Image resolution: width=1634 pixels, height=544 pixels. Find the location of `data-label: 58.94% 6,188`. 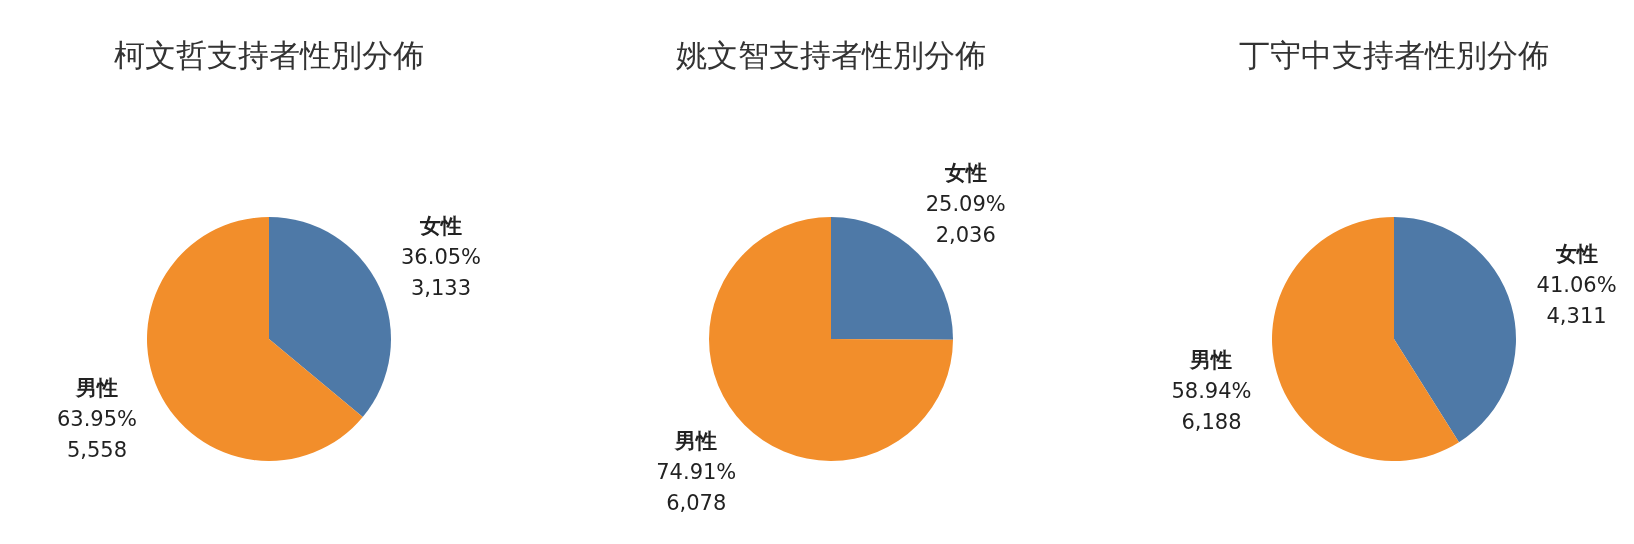

data-label: 58.94% 6,188 is located at coordinates (1211, 406).